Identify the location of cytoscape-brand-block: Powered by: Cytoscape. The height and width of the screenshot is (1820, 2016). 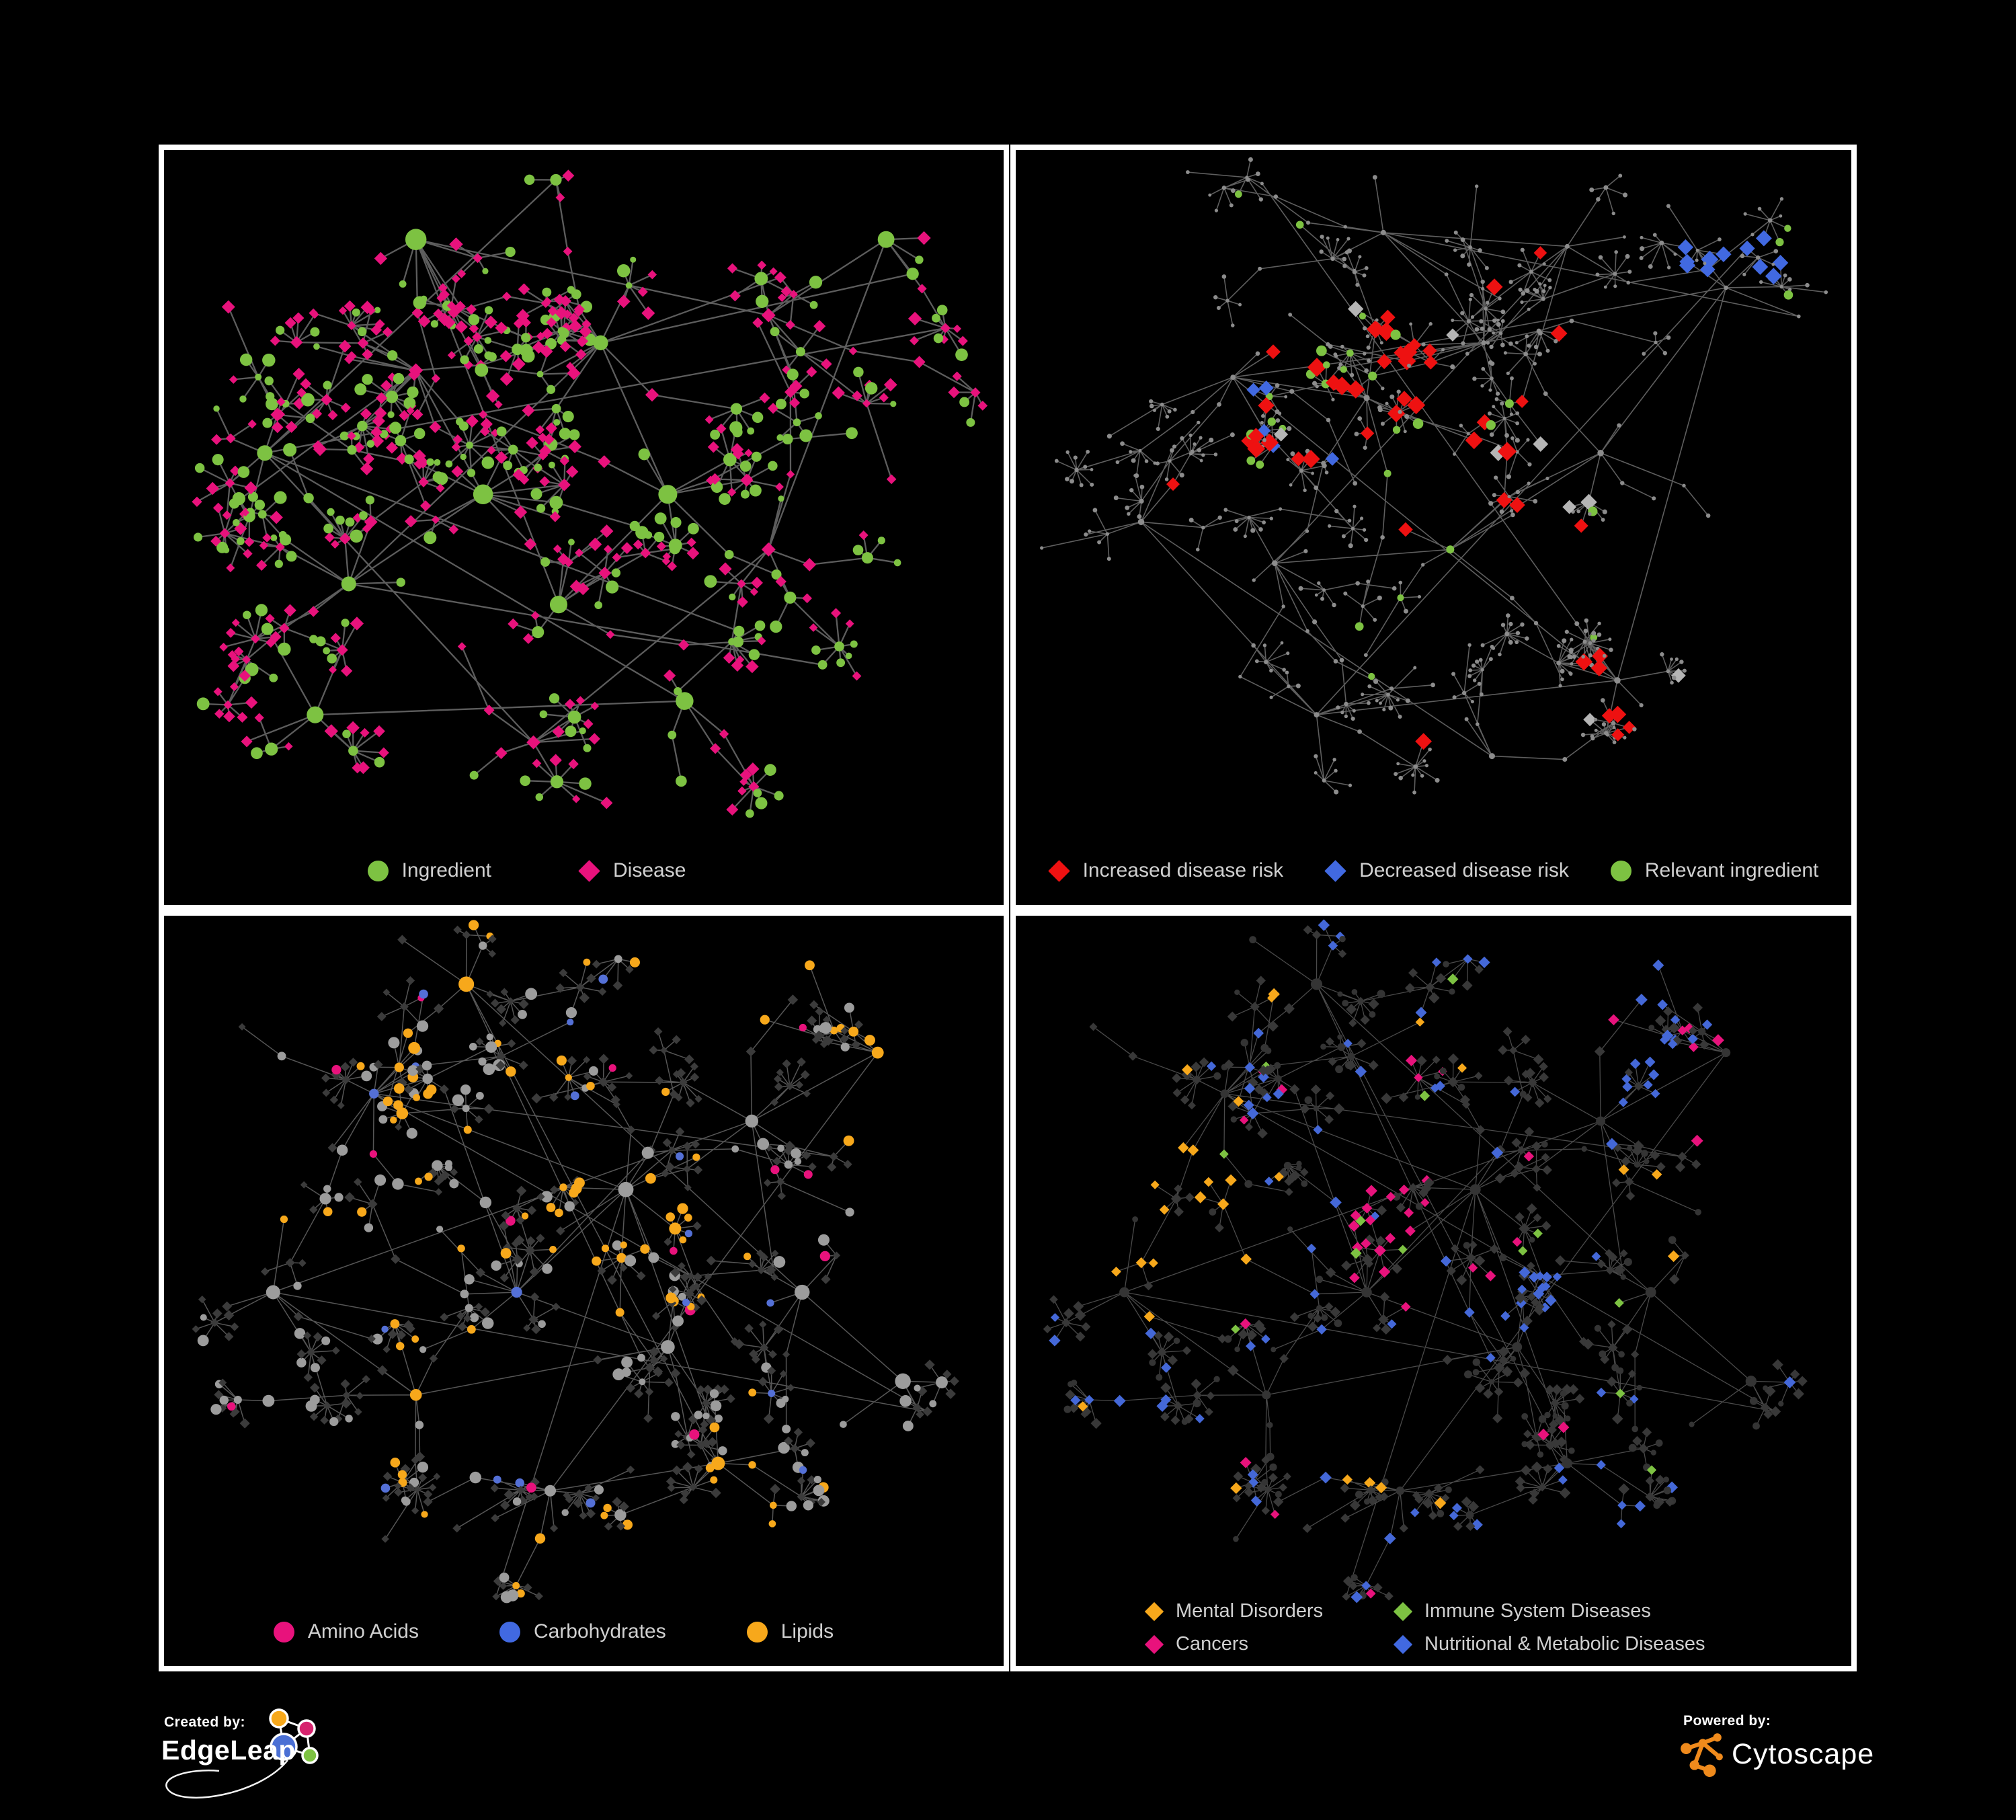
(1837, 1756).